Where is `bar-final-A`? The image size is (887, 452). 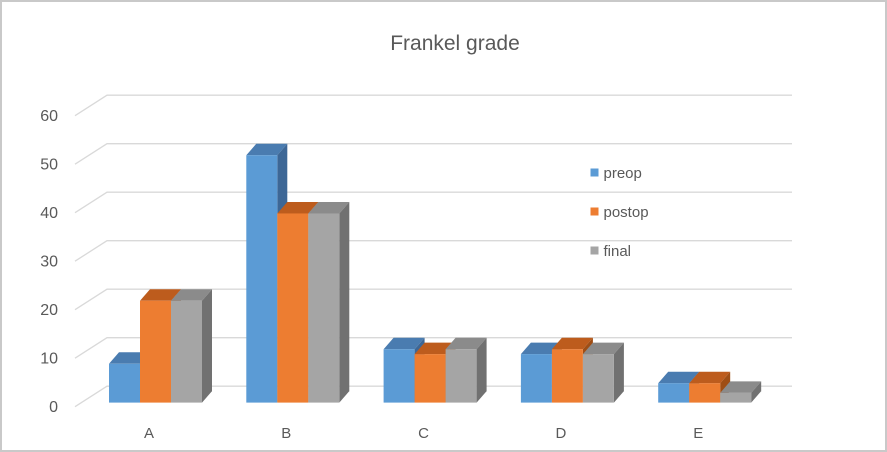 bar-final-A is located at coordinates (191, 346).